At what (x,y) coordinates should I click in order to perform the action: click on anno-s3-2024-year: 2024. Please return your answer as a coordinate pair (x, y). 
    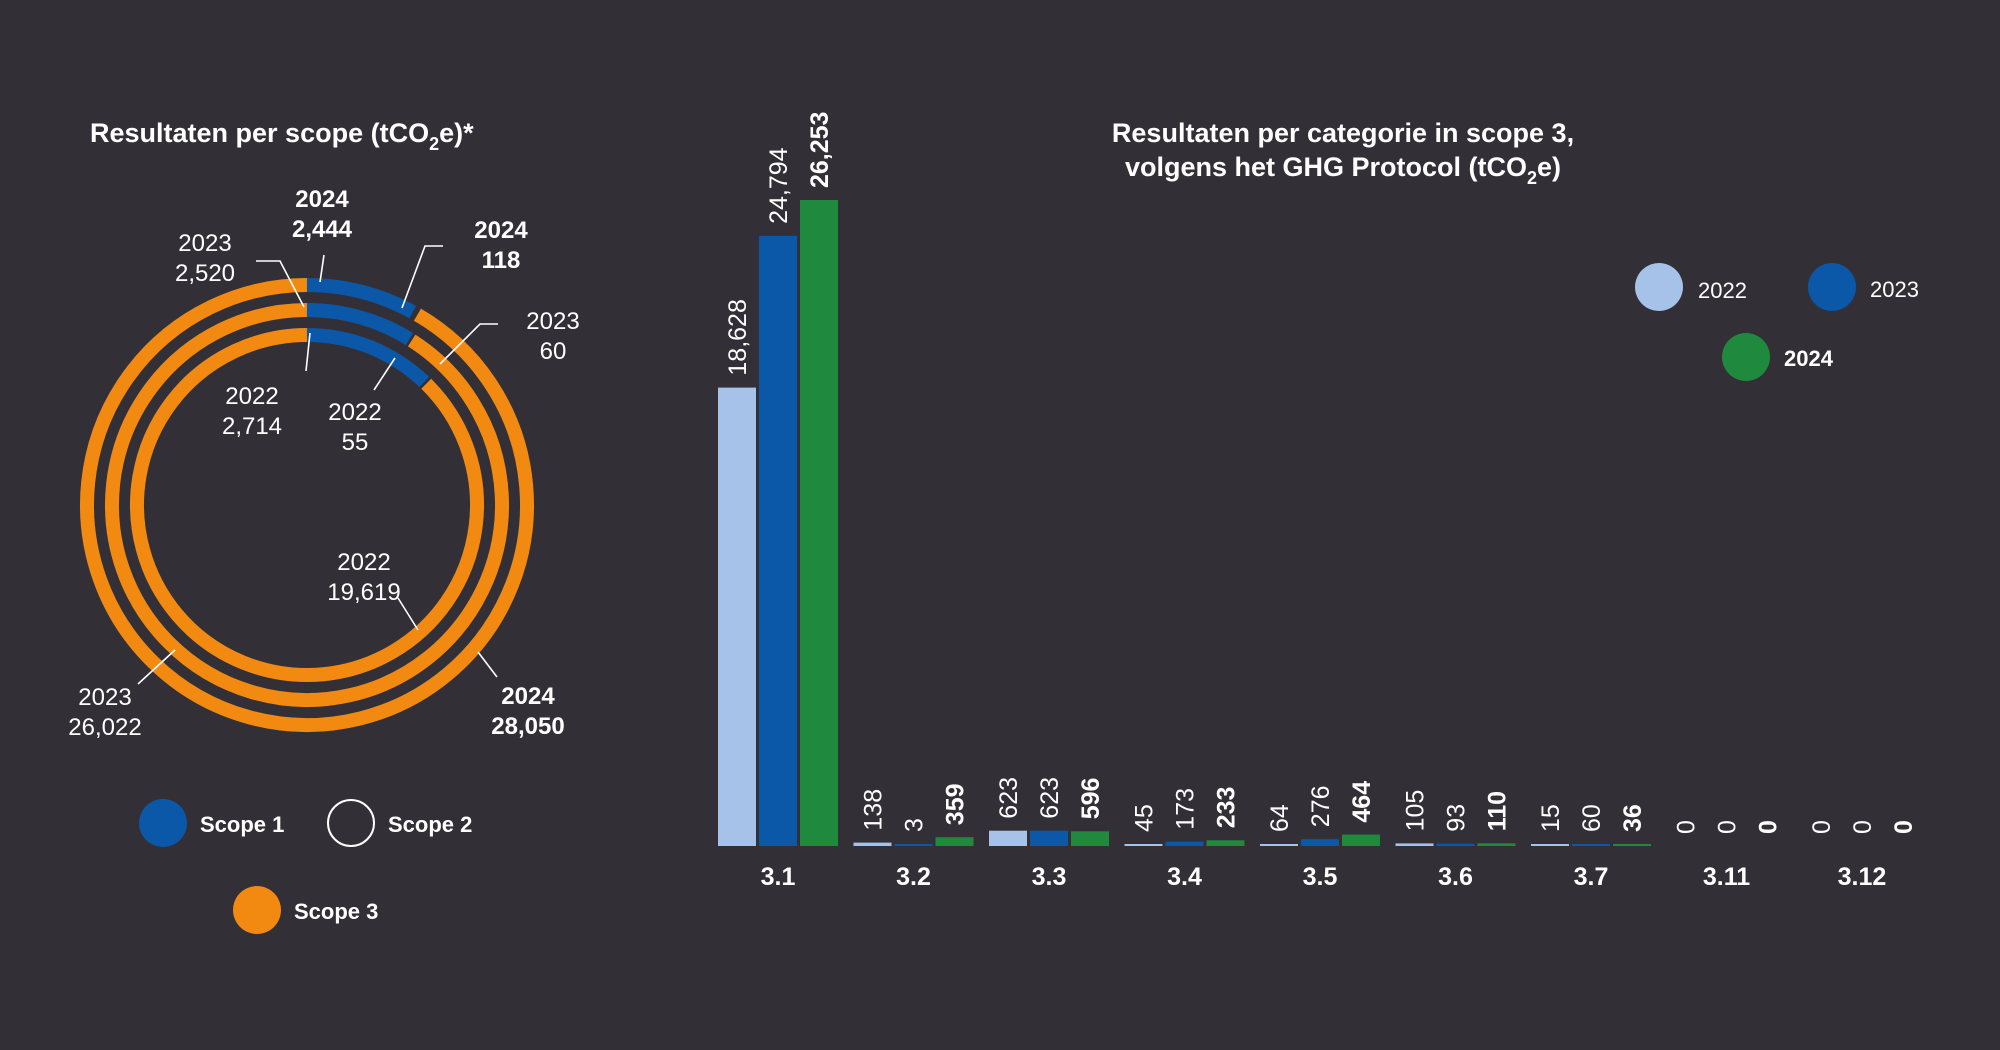
    Looking at the image, I should click on (528, 696).